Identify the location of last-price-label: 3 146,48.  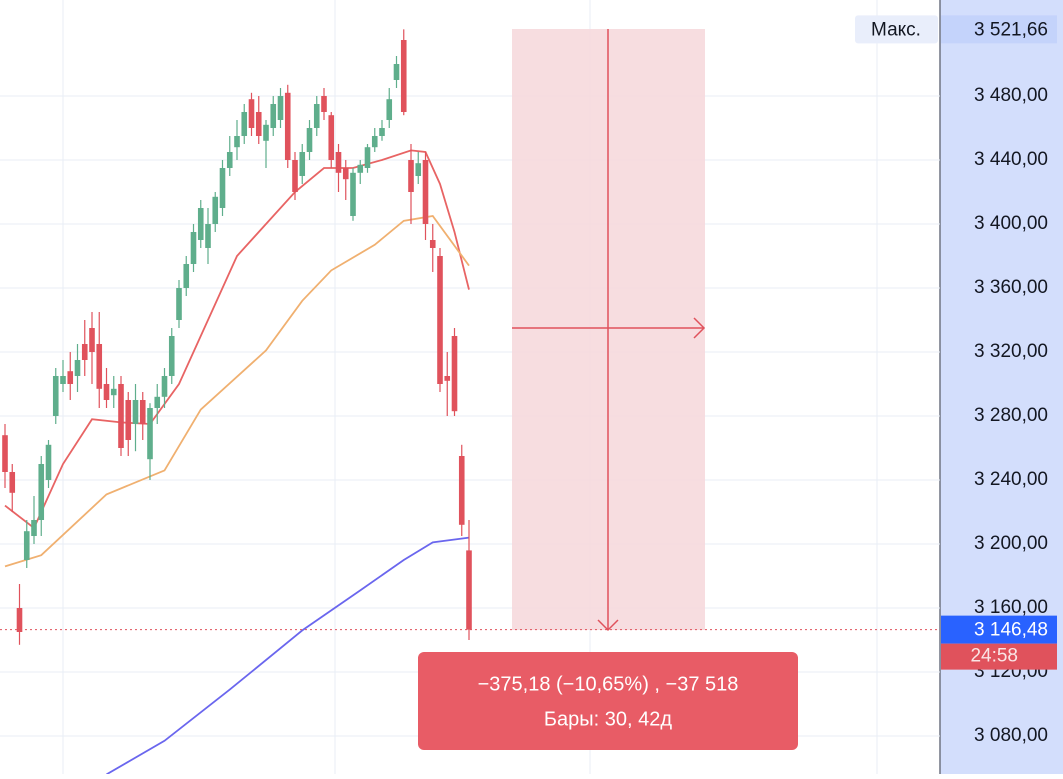
(1011, 630).